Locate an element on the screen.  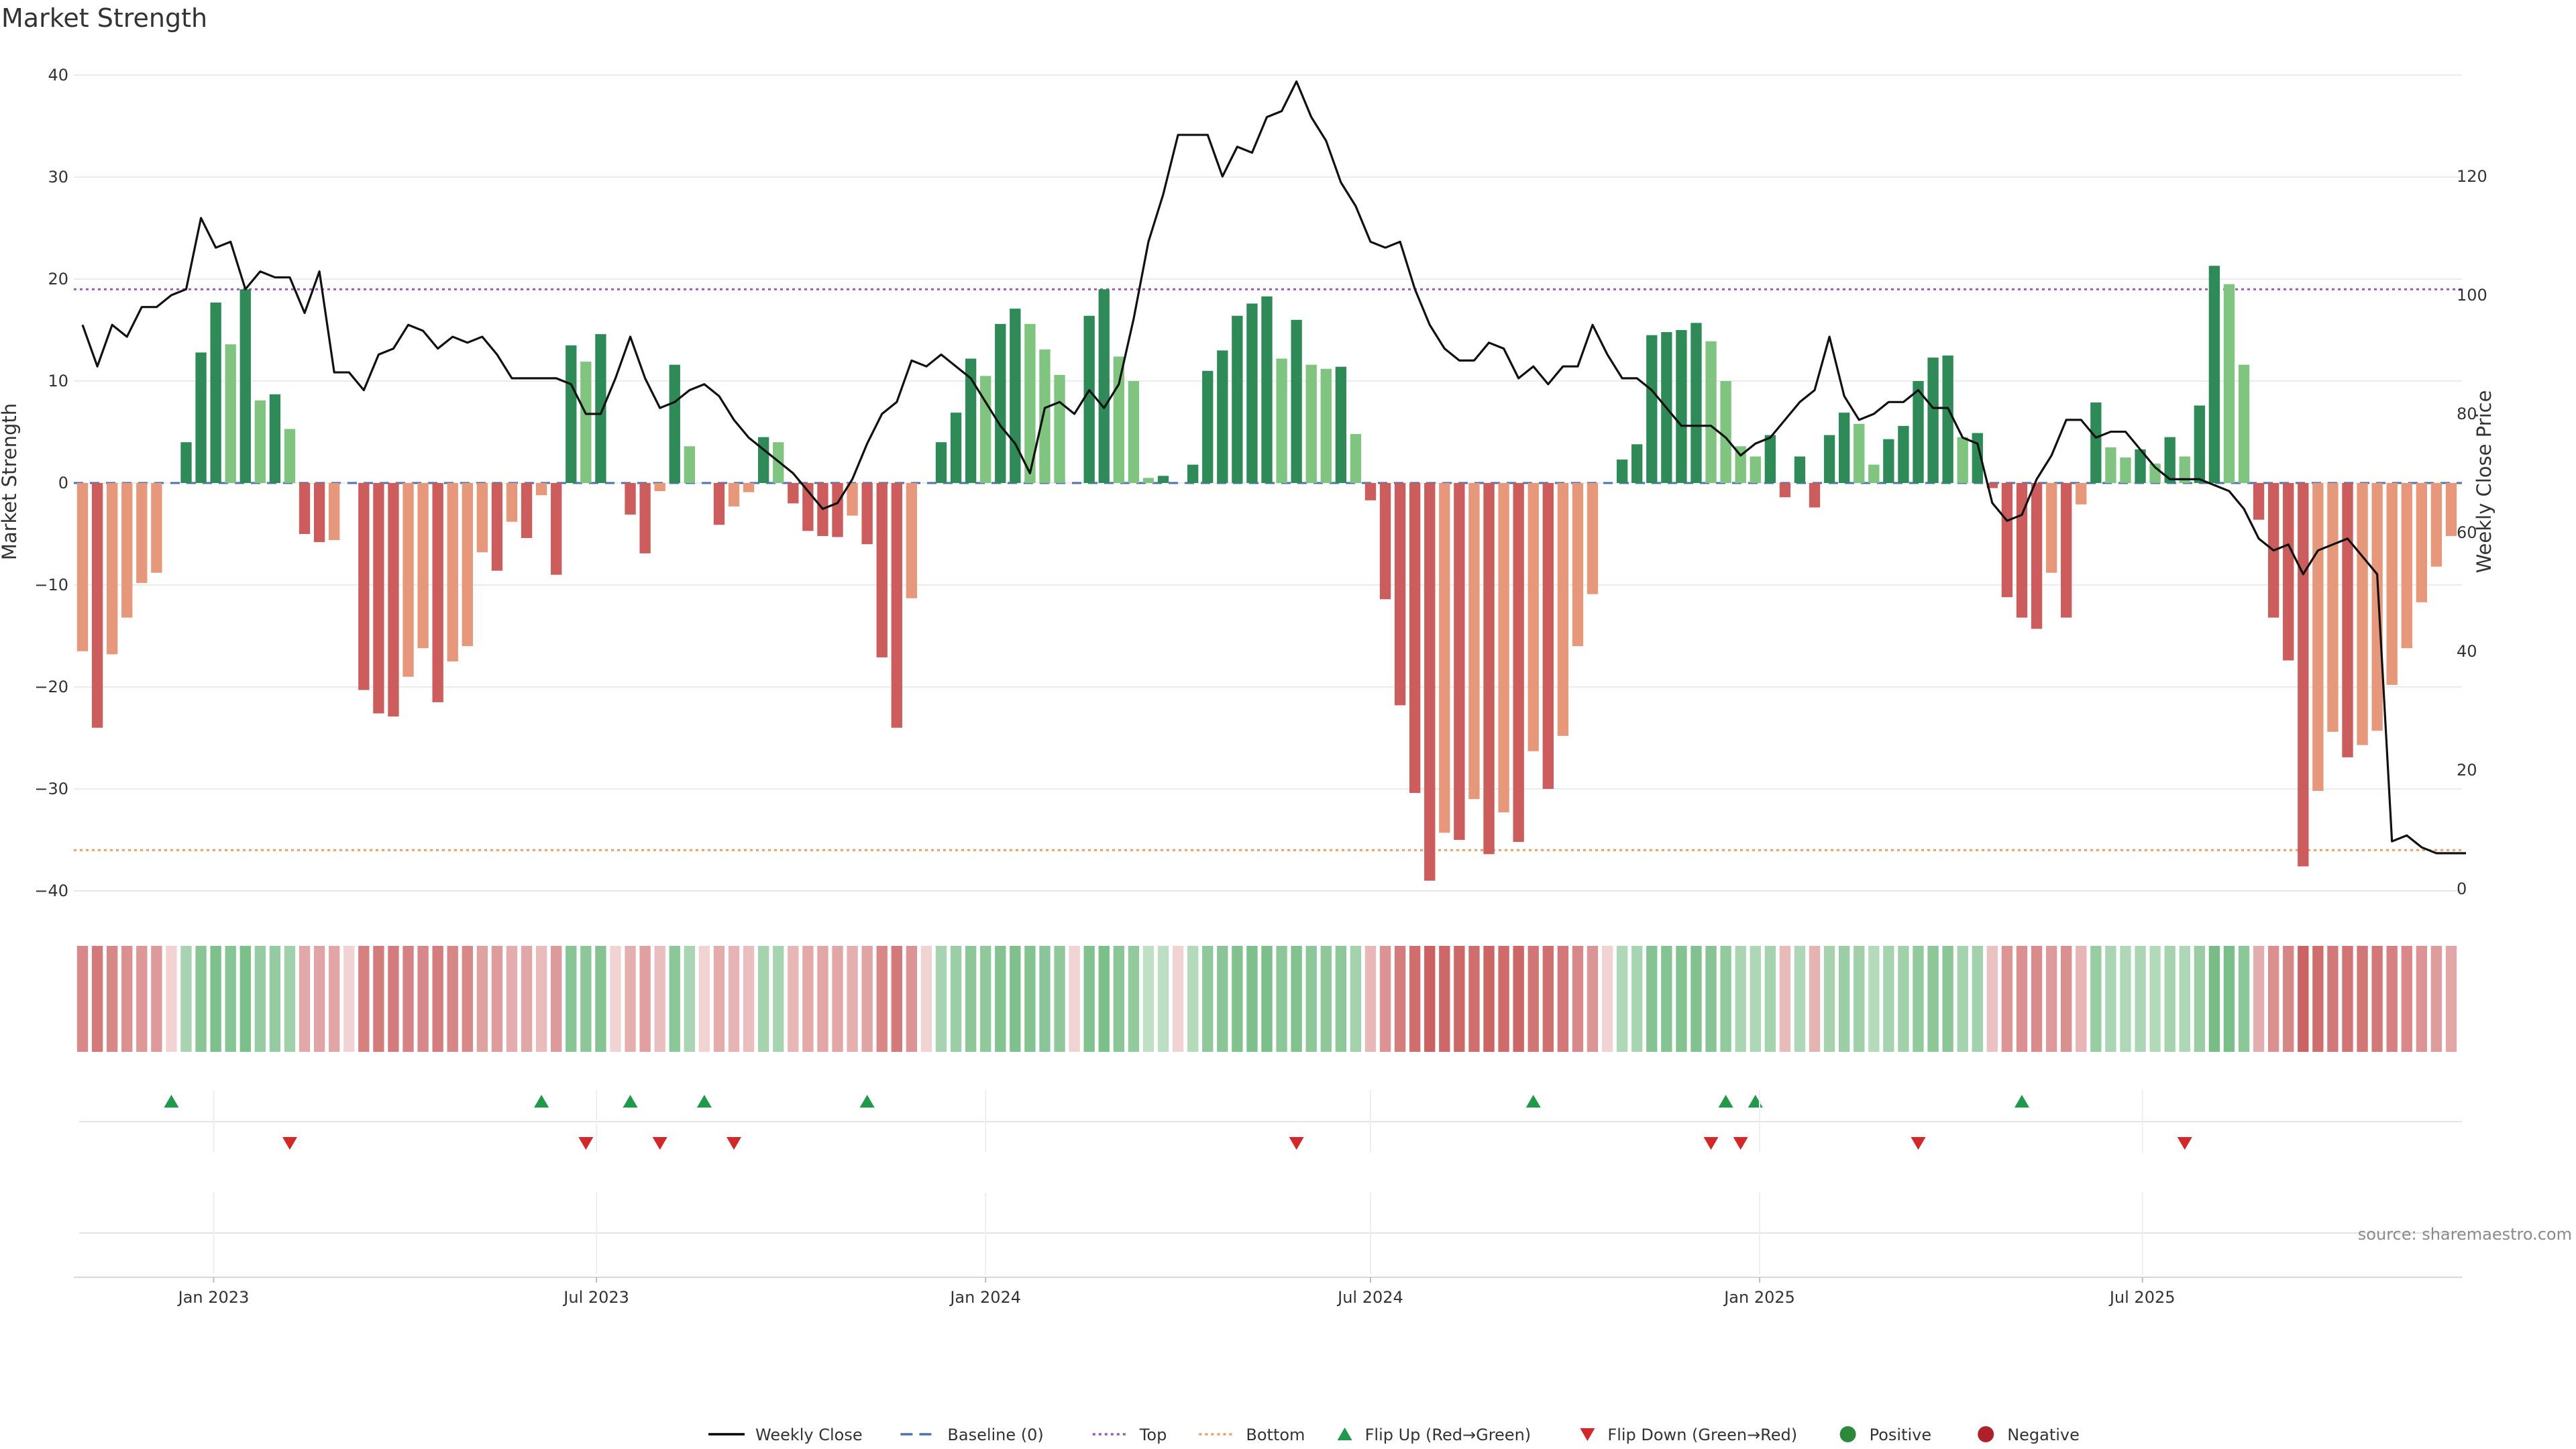
legend-label: Flip Up (Red→Green) is located at coordinates (1448, 1435).